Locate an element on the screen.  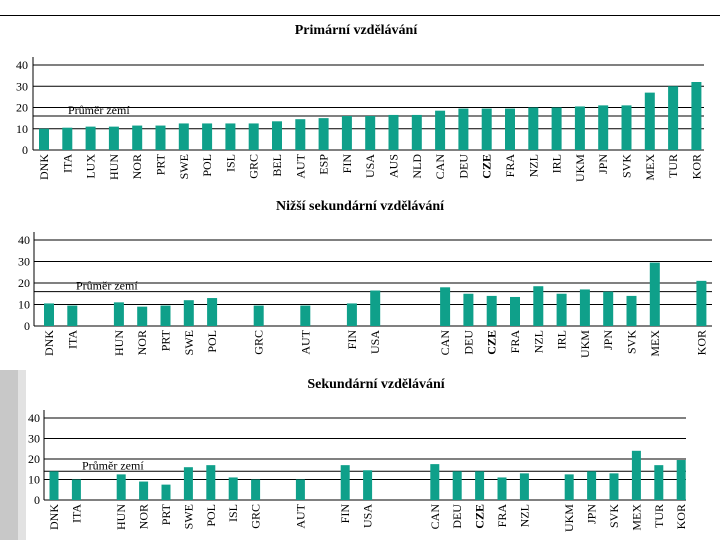
x-tick-label: AUS is located at coordinates (394, 166).